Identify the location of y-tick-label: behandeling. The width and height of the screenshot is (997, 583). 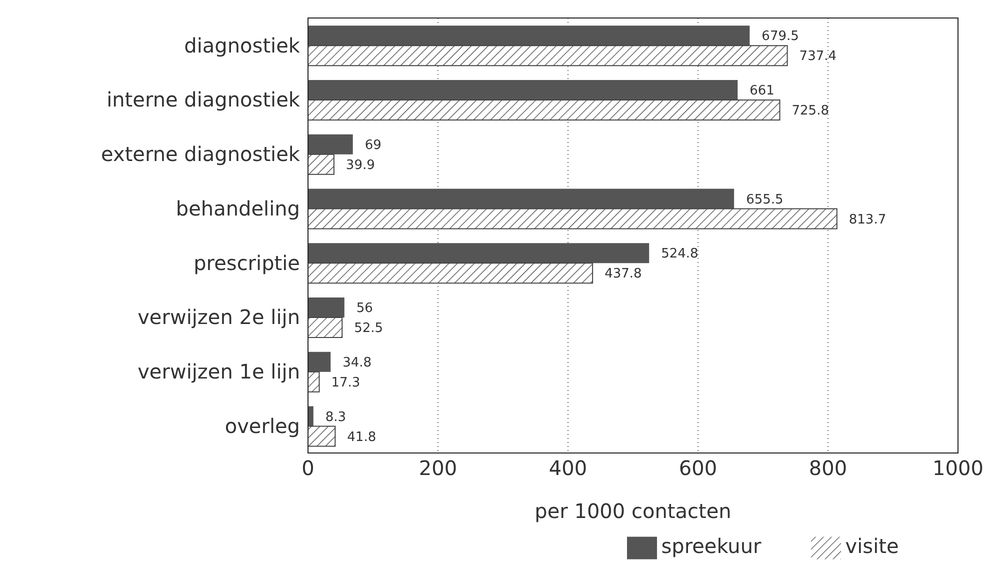
(238, 208).